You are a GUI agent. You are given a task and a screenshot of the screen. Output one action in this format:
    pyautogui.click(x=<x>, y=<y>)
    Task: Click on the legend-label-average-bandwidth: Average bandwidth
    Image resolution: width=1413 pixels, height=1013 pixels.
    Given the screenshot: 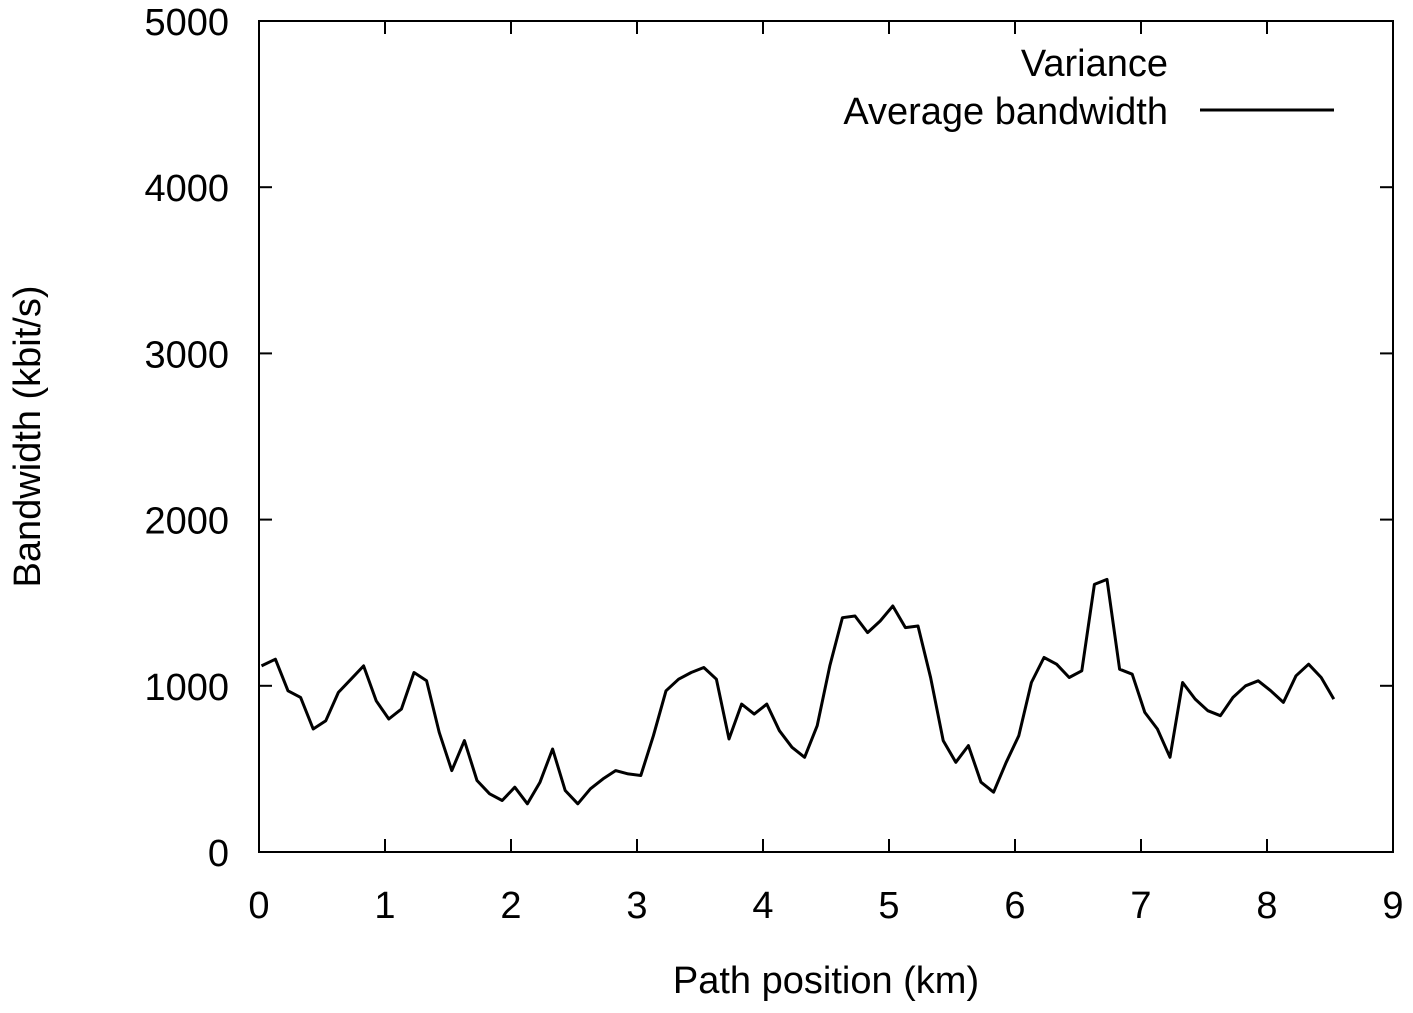 What is the action you would take?
    pyautogui.click(x=1005, y=112)
    